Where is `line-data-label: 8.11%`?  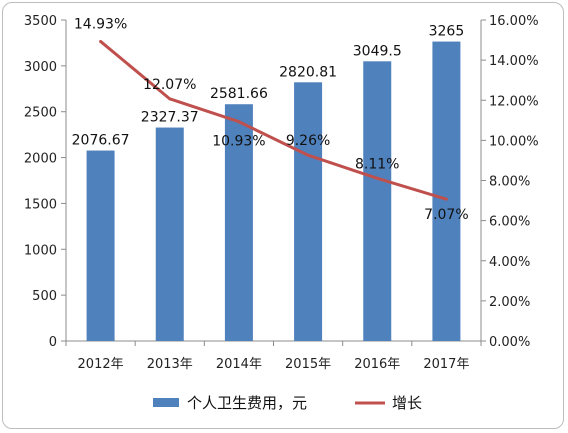
line-data-label: 8.11% is located at coordinates (377, 164).